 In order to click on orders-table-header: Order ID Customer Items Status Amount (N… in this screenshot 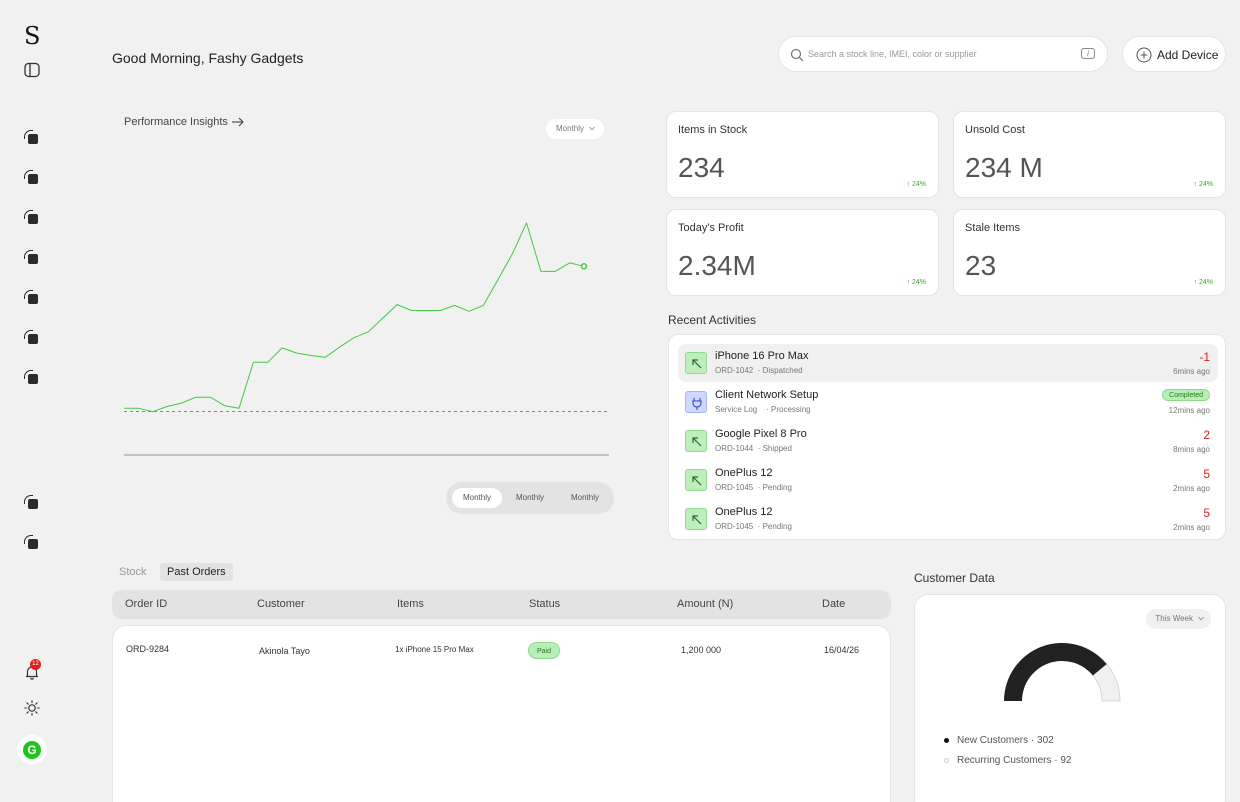, I will do `click(501, 604)`.